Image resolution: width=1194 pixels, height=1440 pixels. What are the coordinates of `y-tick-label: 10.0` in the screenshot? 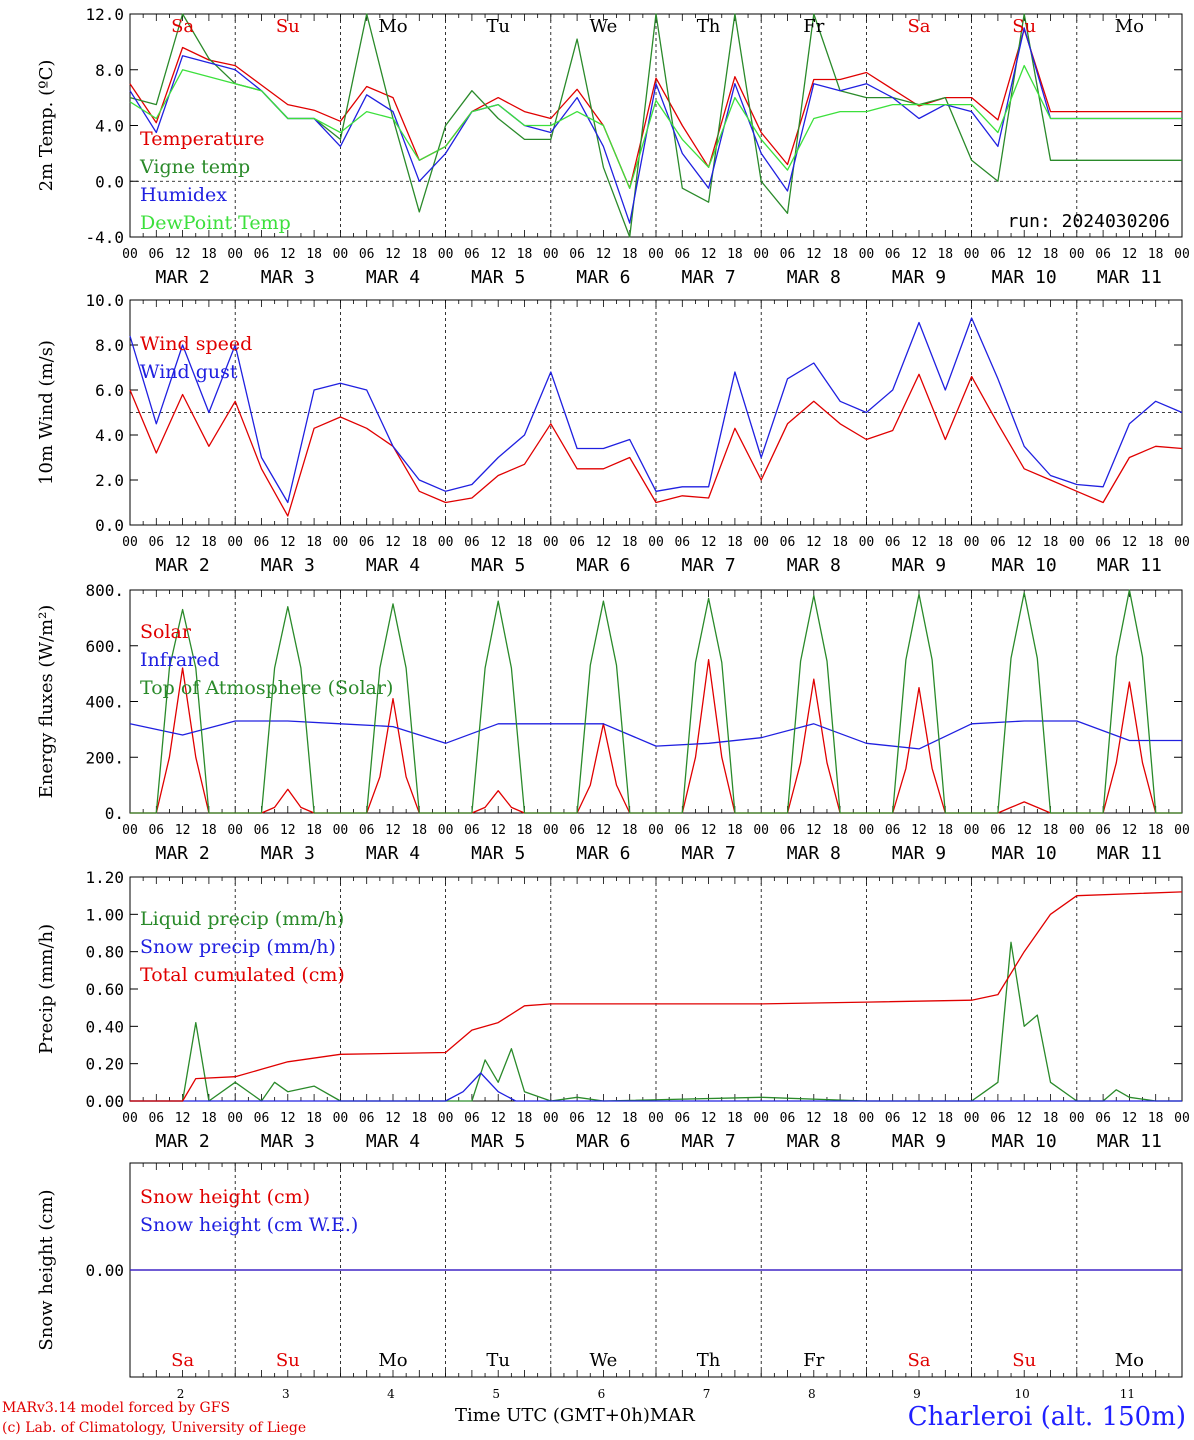 It's located at (104, 300).